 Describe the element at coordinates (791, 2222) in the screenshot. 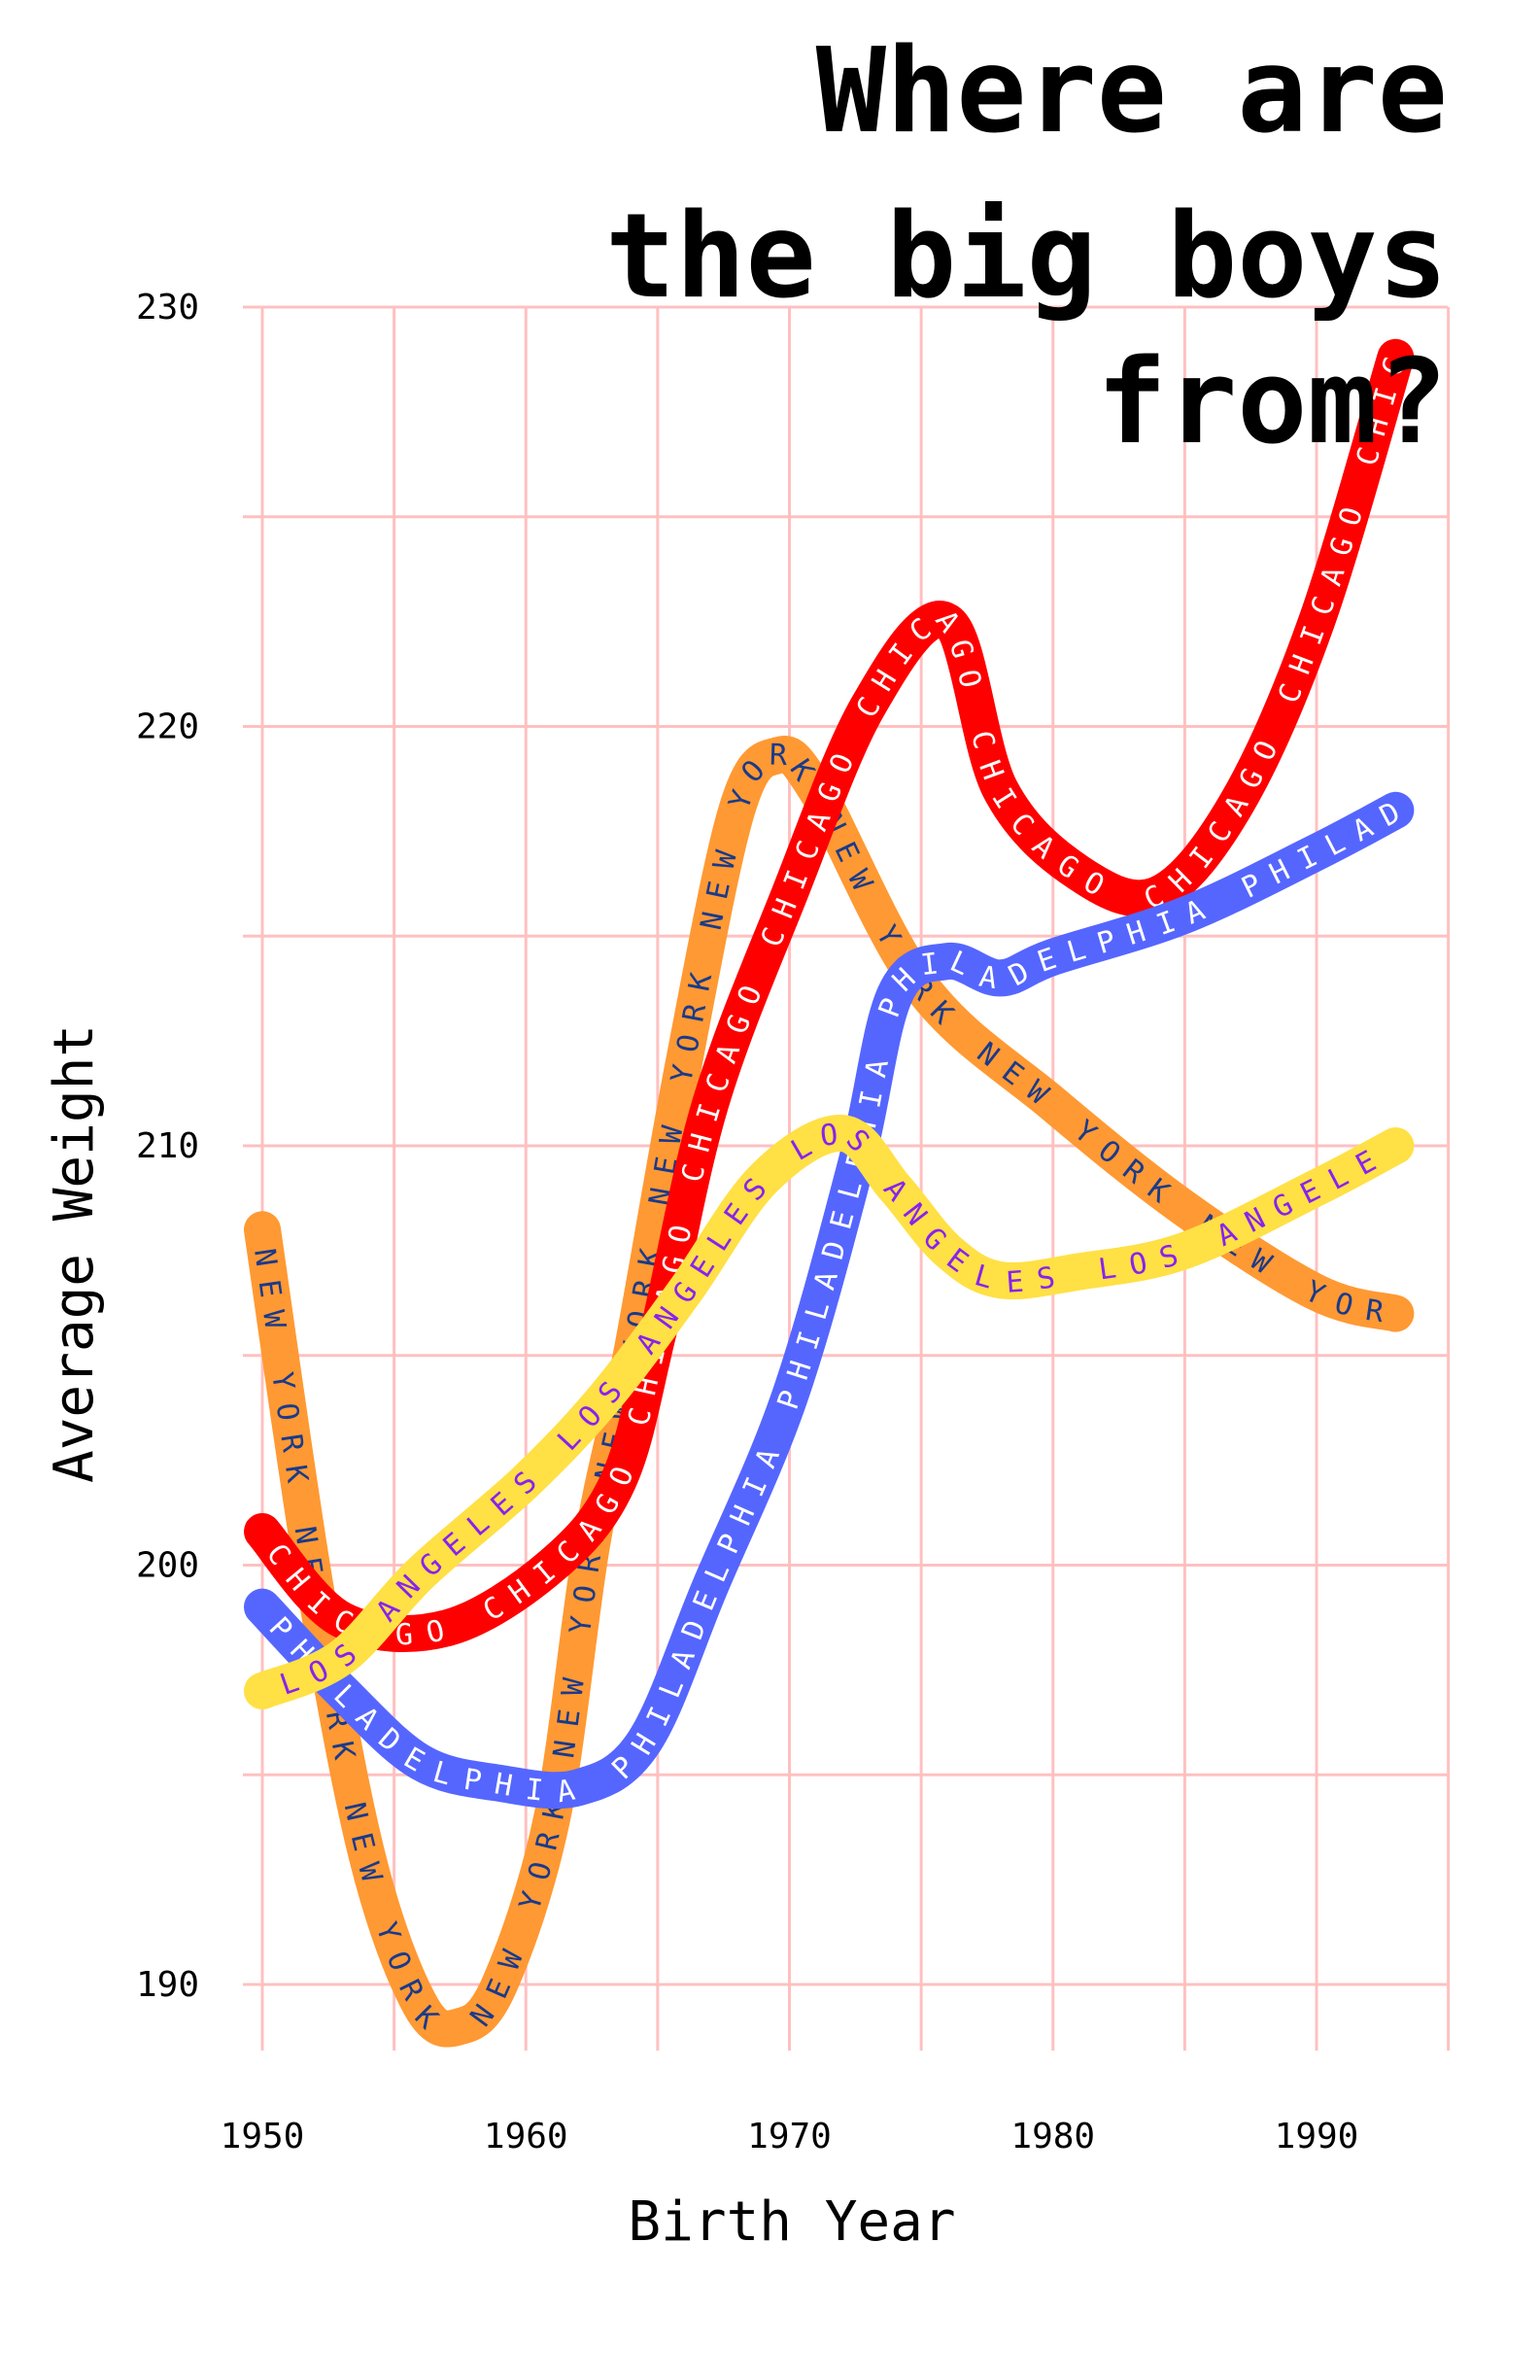

I see `x-axis-label: Birth Year` at that location.